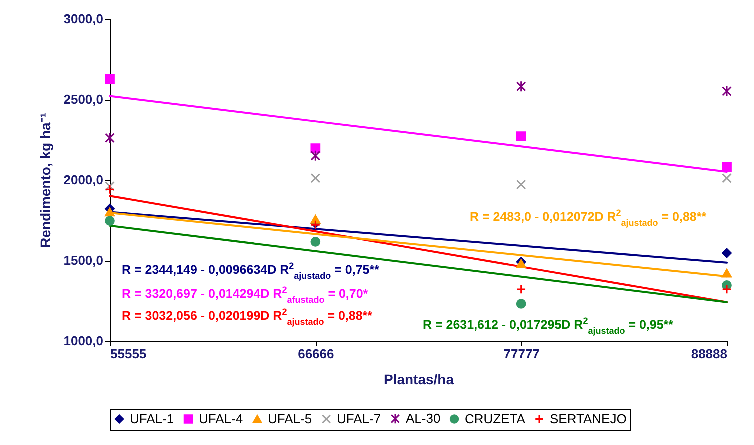 Image resolution: width=754 pixels, height=445 pixels. Describe the element at coordinates (290, 418) in the screenshot. I see `legend-label: UFAL-5` at that location.